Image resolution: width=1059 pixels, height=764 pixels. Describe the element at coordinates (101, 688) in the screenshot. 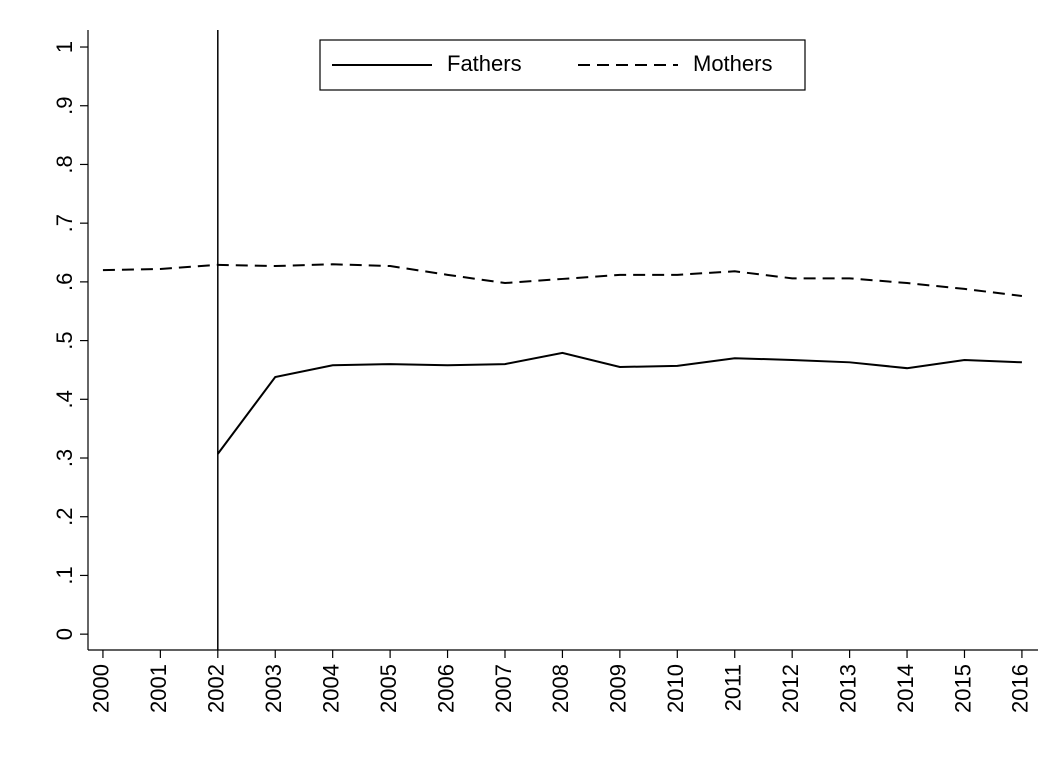

I see `x-tick-label: 2000` at that location.